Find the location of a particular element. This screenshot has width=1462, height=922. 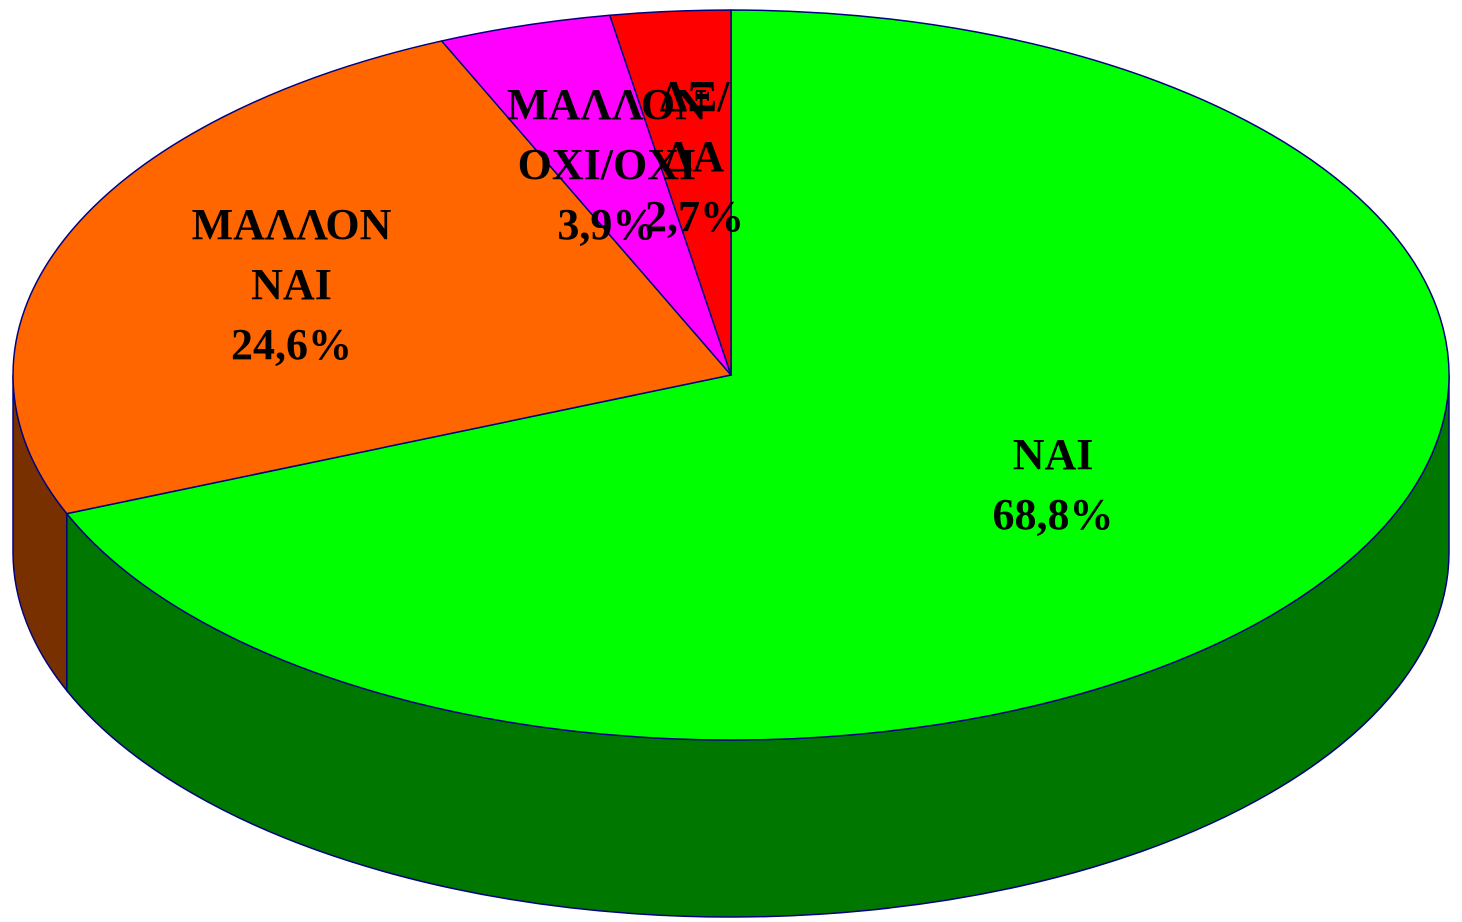

slice-label: ΜΑΛΛΟΝ ΟΧΙ/ΟΧΙ 3,9% is located at coordinates (607, 165).